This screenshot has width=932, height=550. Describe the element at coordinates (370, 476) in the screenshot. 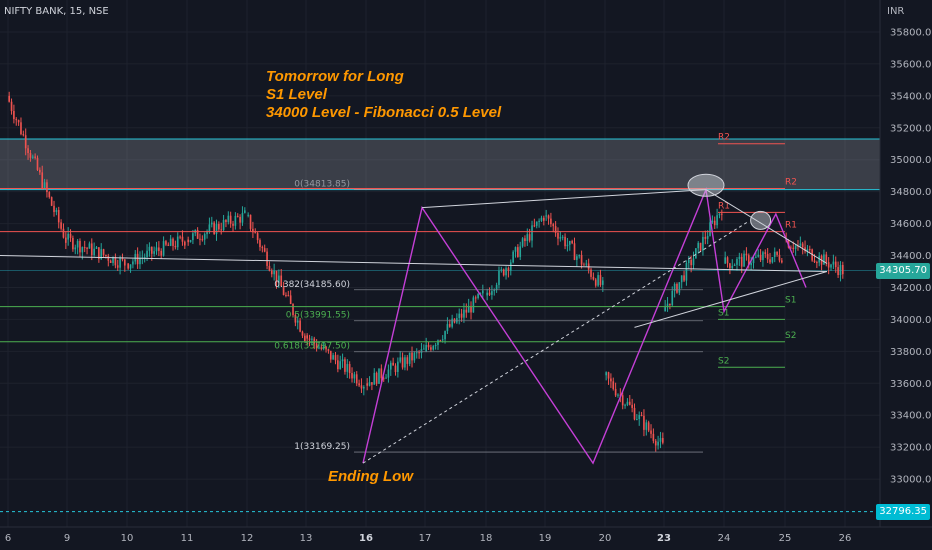

I see `ending-low-note: Ending Low` at that location.